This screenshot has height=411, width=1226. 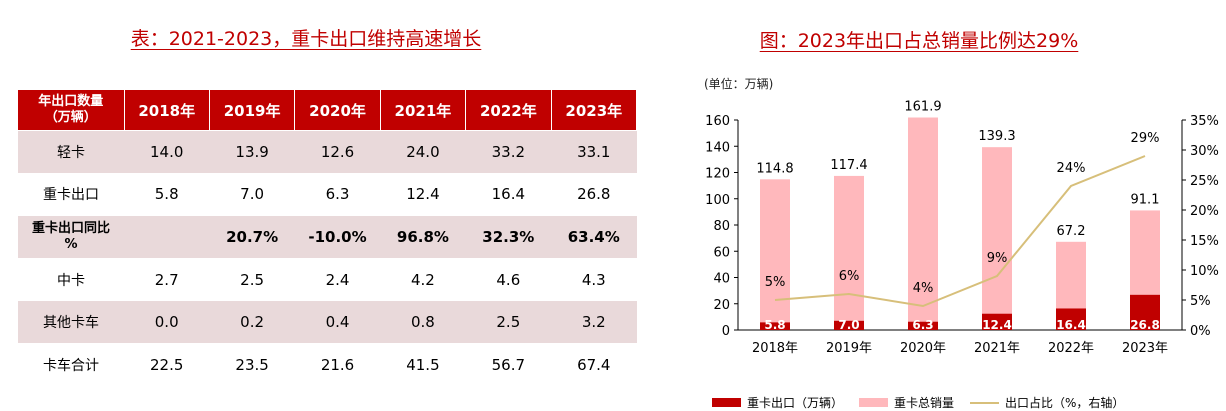 What do you see at coordinates (774, 168) in the screenshot?
I see `data-label-total: 114.8` at bounding box center [774, 168].